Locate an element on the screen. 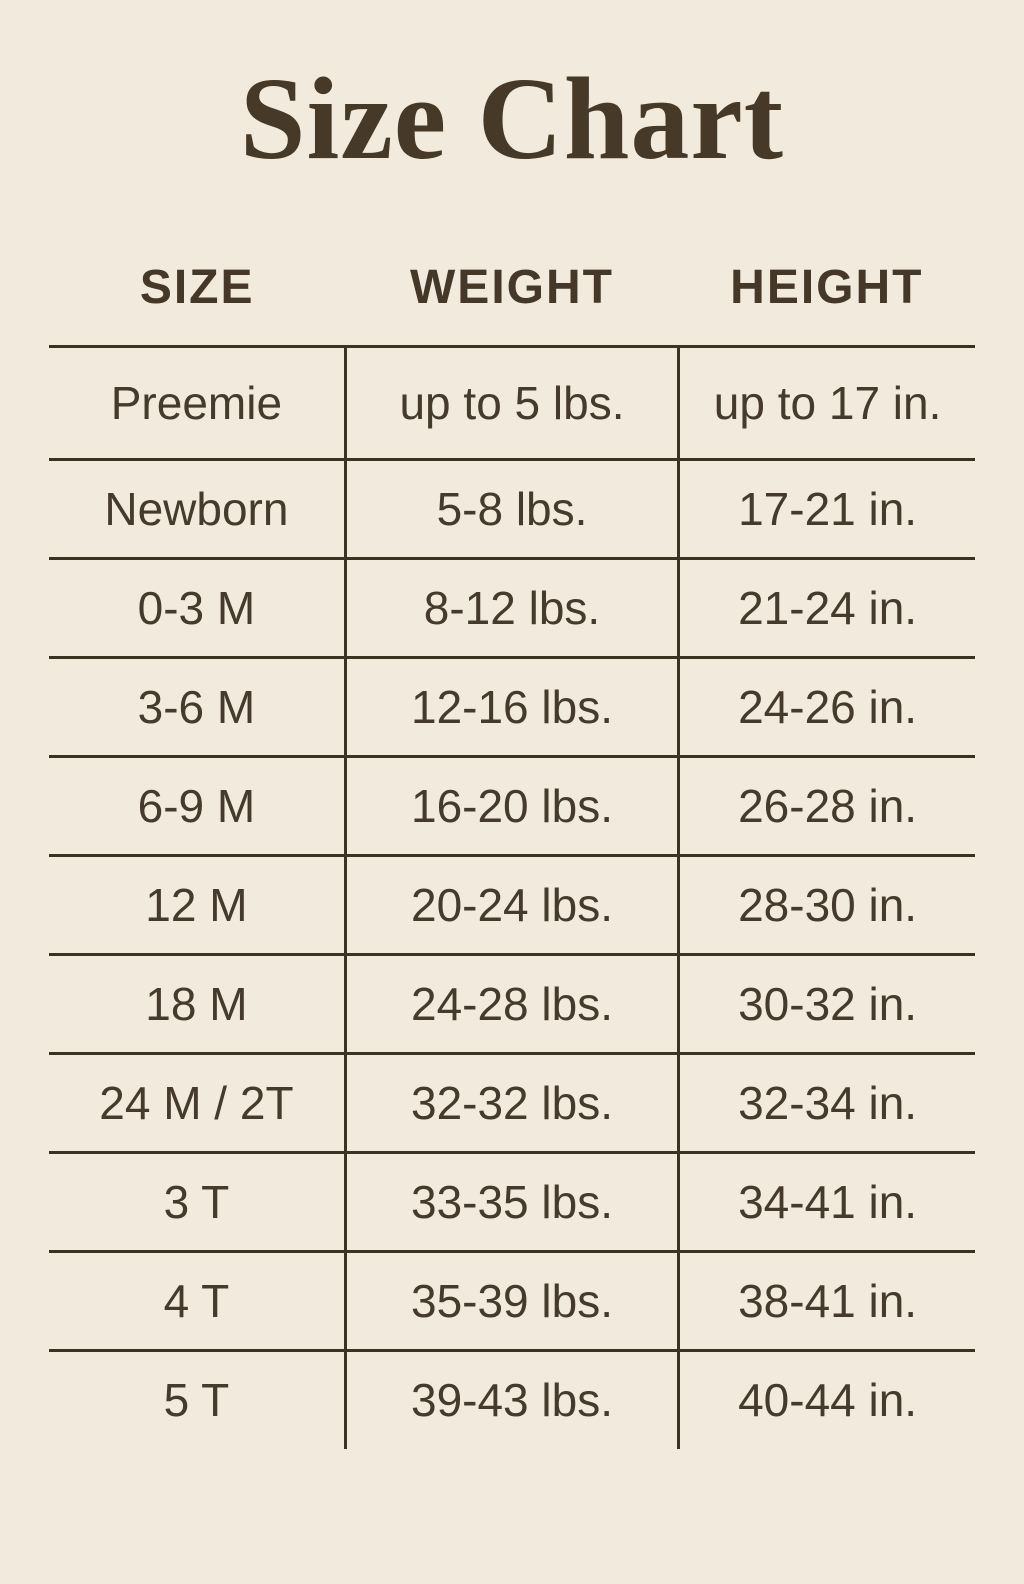  column-header-size: SIZE is located at coordinates (197, 287).